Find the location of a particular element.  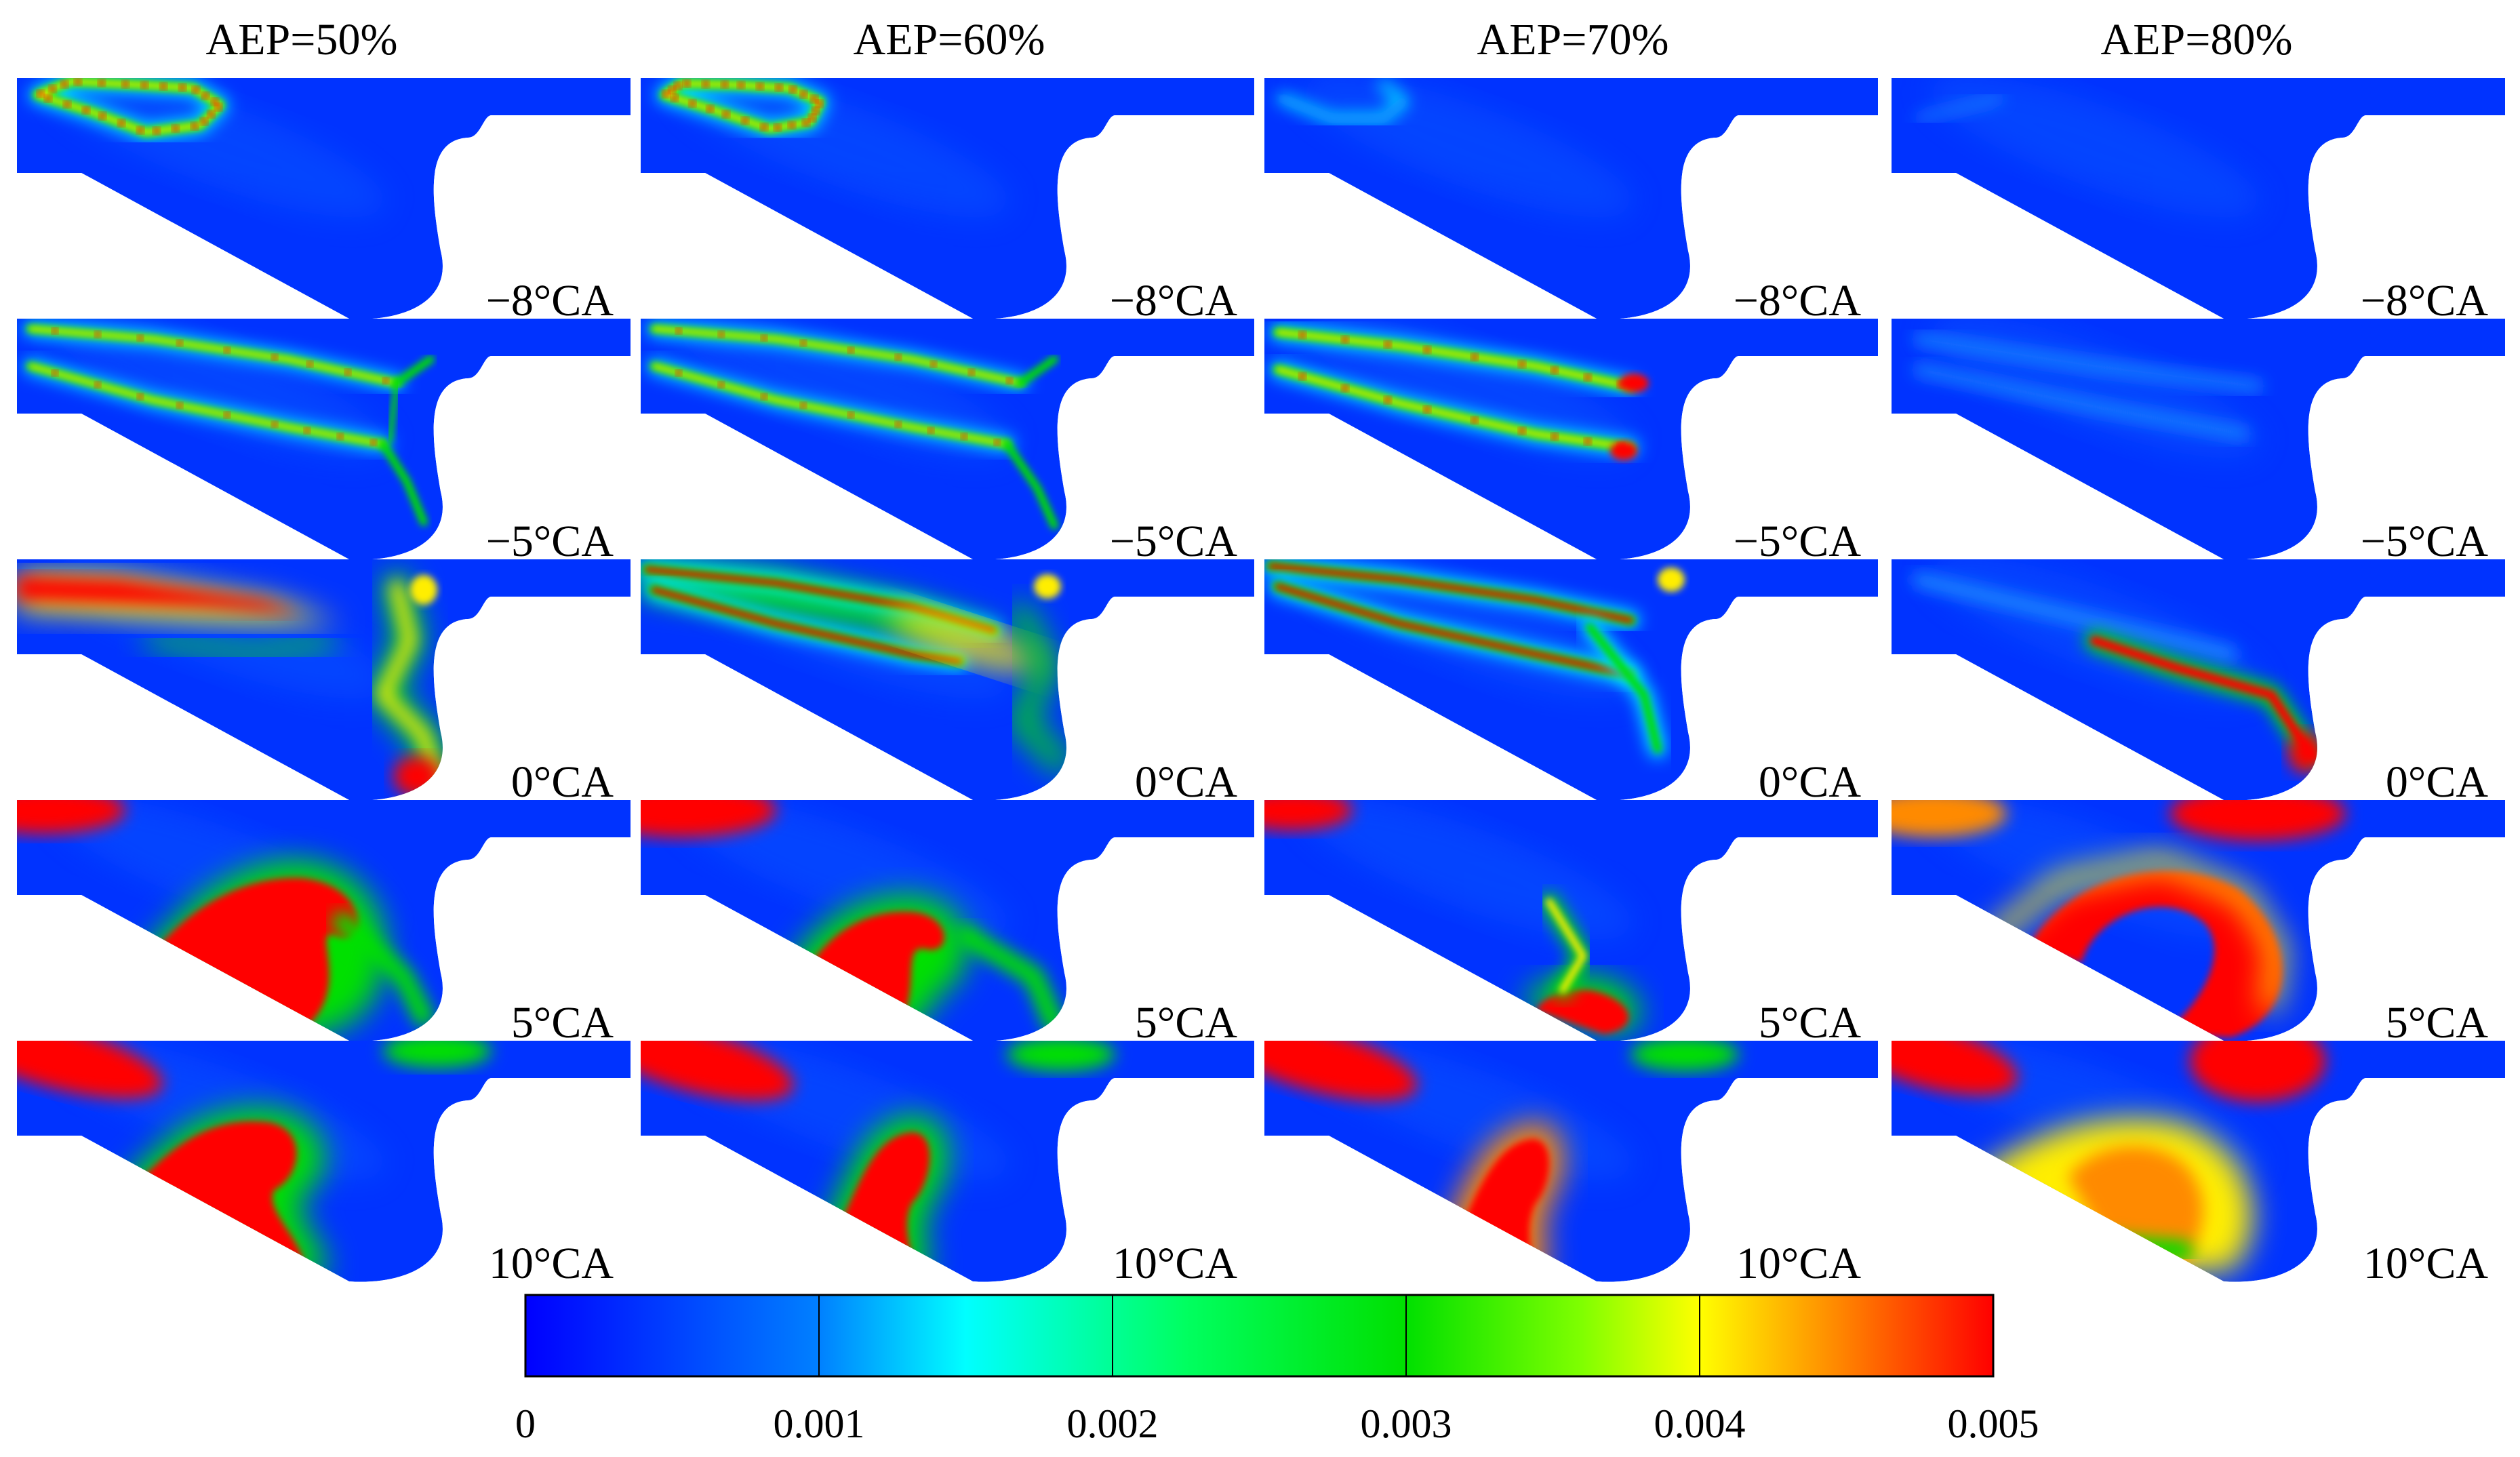

colorbar-tick-label: 0.001 is located at coordinates (819, 1424).